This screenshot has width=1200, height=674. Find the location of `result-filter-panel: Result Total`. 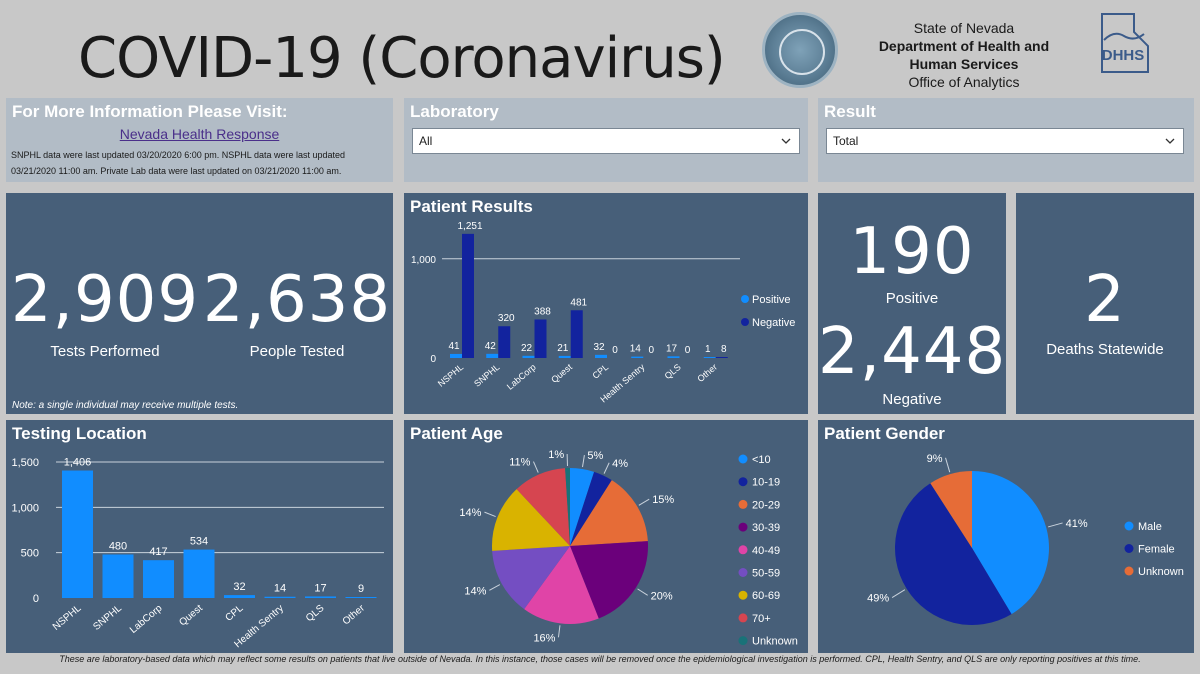

result-filter-panel: Result Total is located at coordinates (1006, 140).